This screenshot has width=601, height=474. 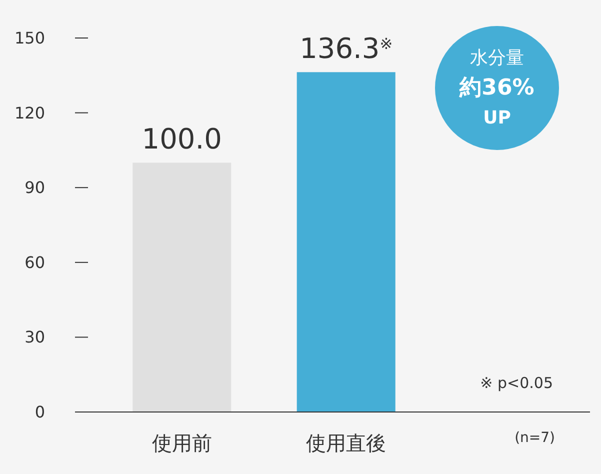 What do you see at coordinates (34, 188) in the screenshot?
I see `y-tick-label: 90` at bounding box center [34, 188].